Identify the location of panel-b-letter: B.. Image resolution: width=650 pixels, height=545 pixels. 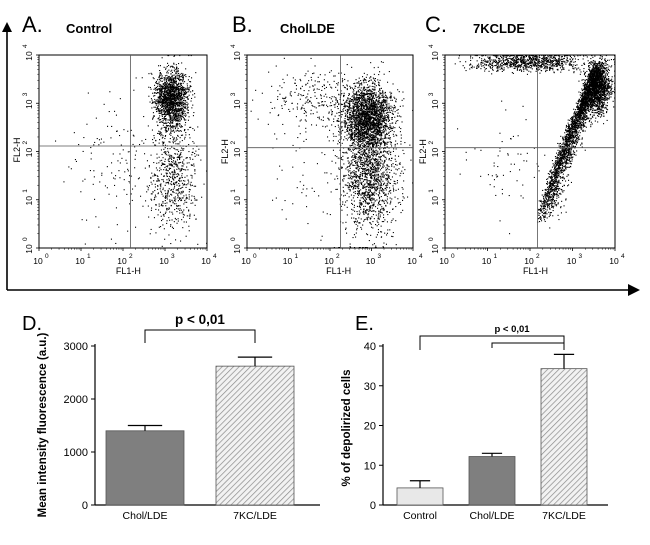
(242, 24).